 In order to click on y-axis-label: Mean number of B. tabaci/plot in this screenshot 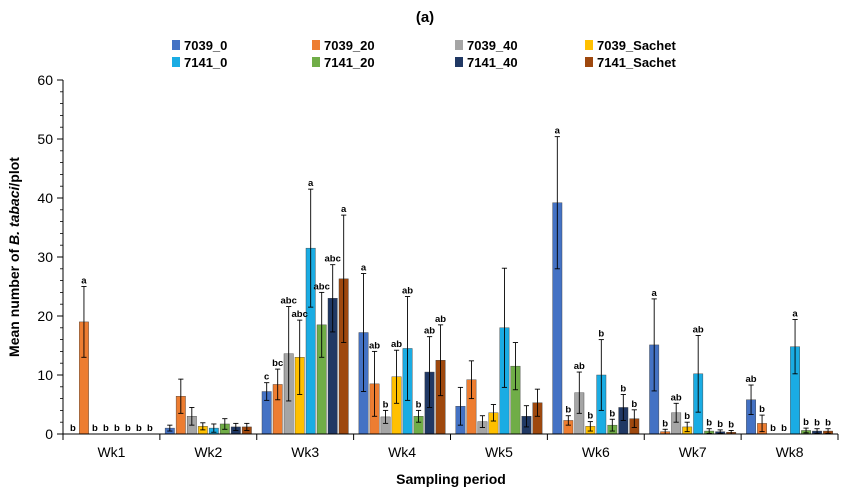, I will do `click(14, 257)`.